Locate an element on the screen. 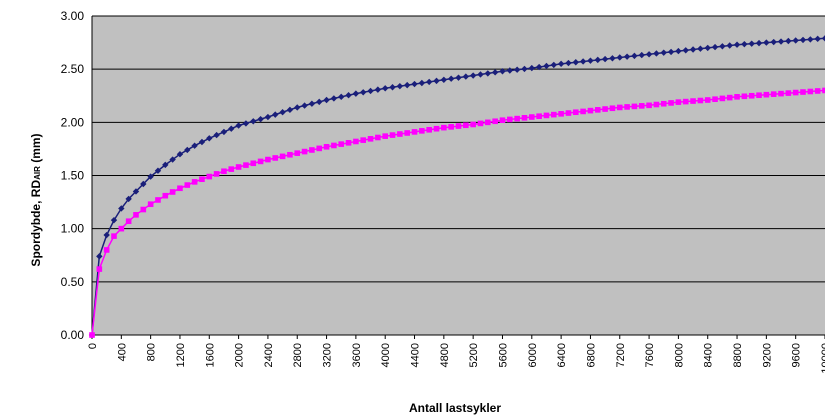  y-axis-title-main: Spordybde, RD is located at coordinates (36, 223).